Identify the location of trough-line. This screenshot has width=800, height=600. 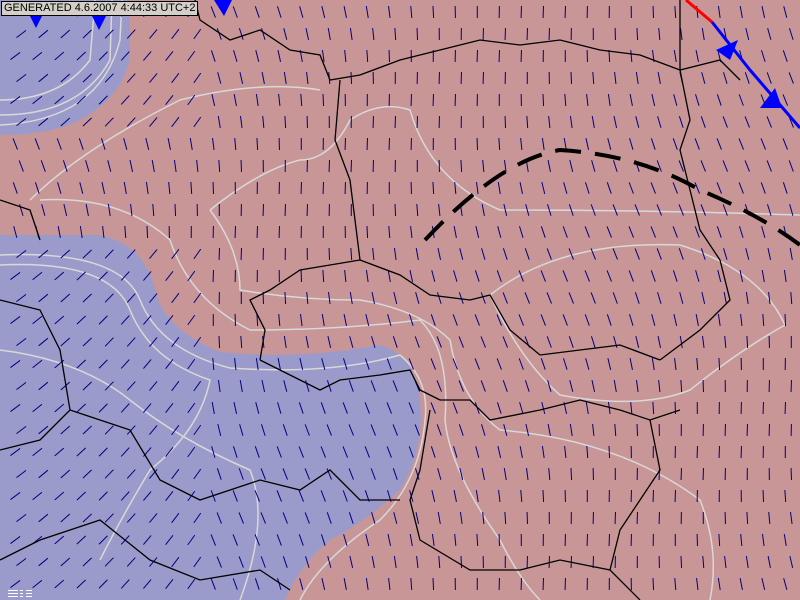
(611, 197).